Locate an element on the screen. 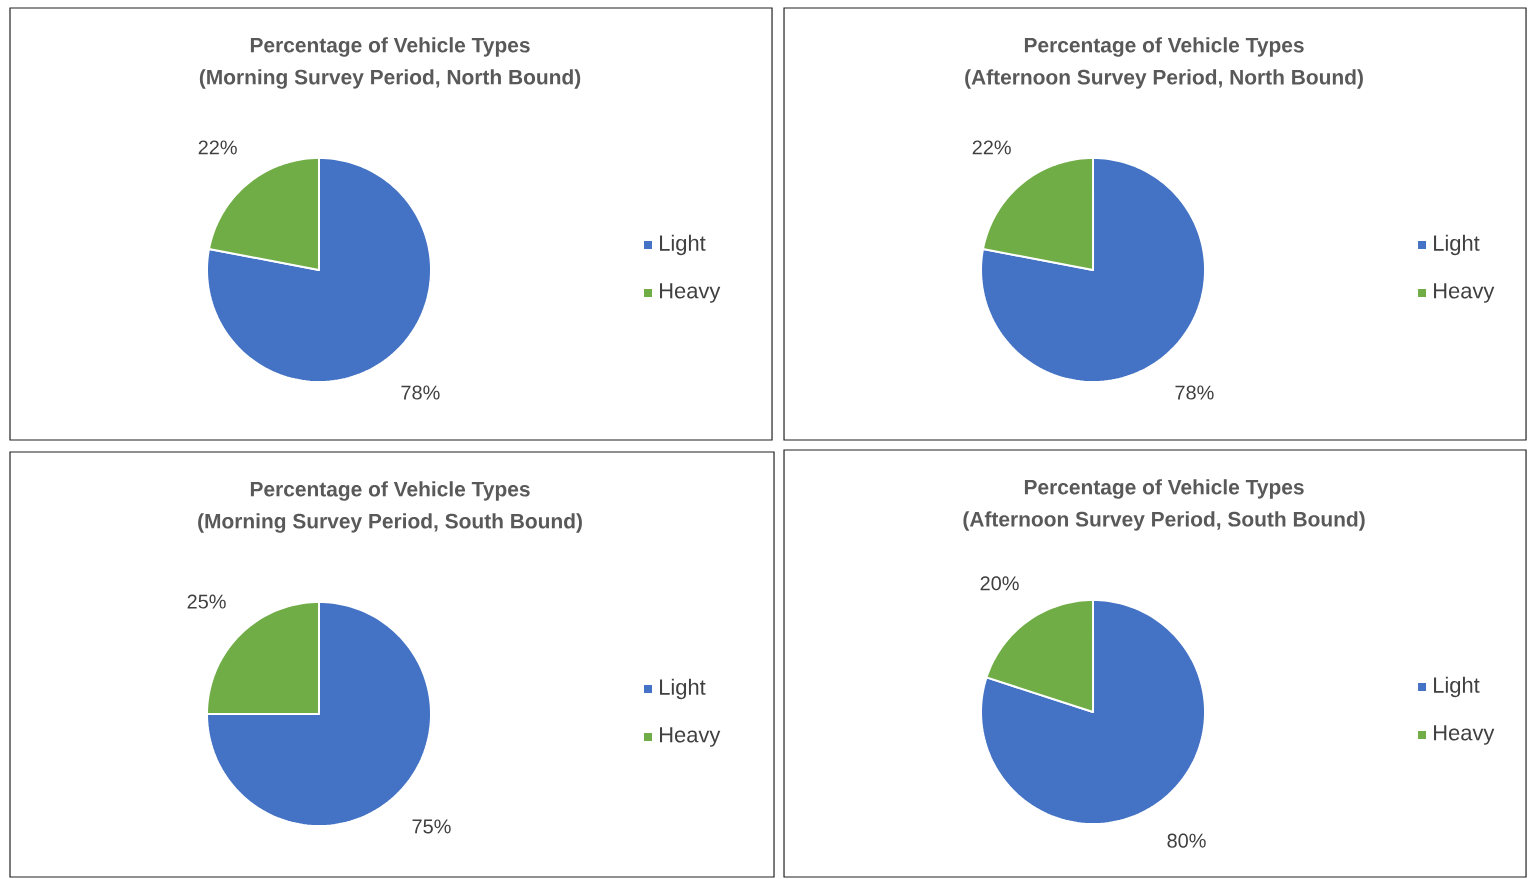 This screenshot has height=879, width=1528. chart-subtitle: (Morning Survey Period, North Bound) is located at coordinates (390, 79).